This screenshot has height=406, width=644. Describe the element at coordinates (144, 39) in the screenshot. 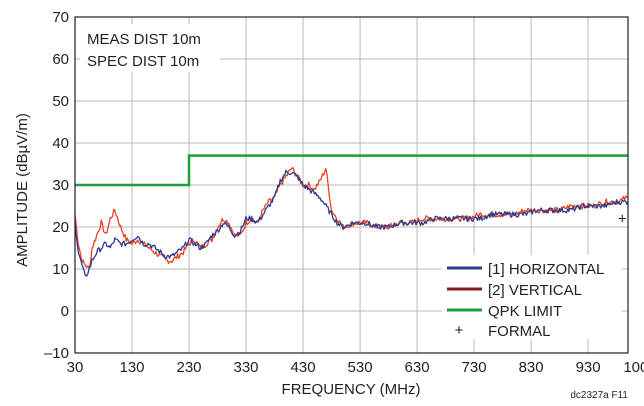

I see `annotation-meas-dist: MEAS DIST 10m` at that location.